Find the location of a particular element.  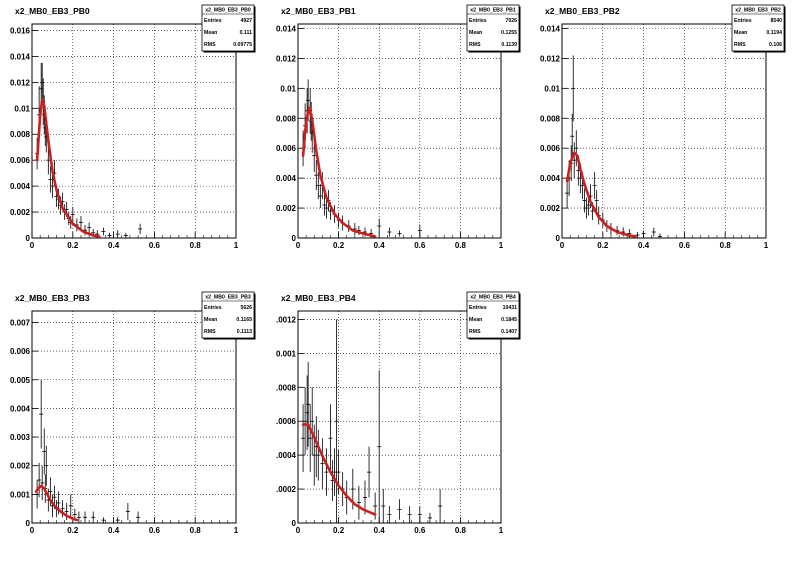

stats-value: 0.1194 is located at coordinates (774, 33).